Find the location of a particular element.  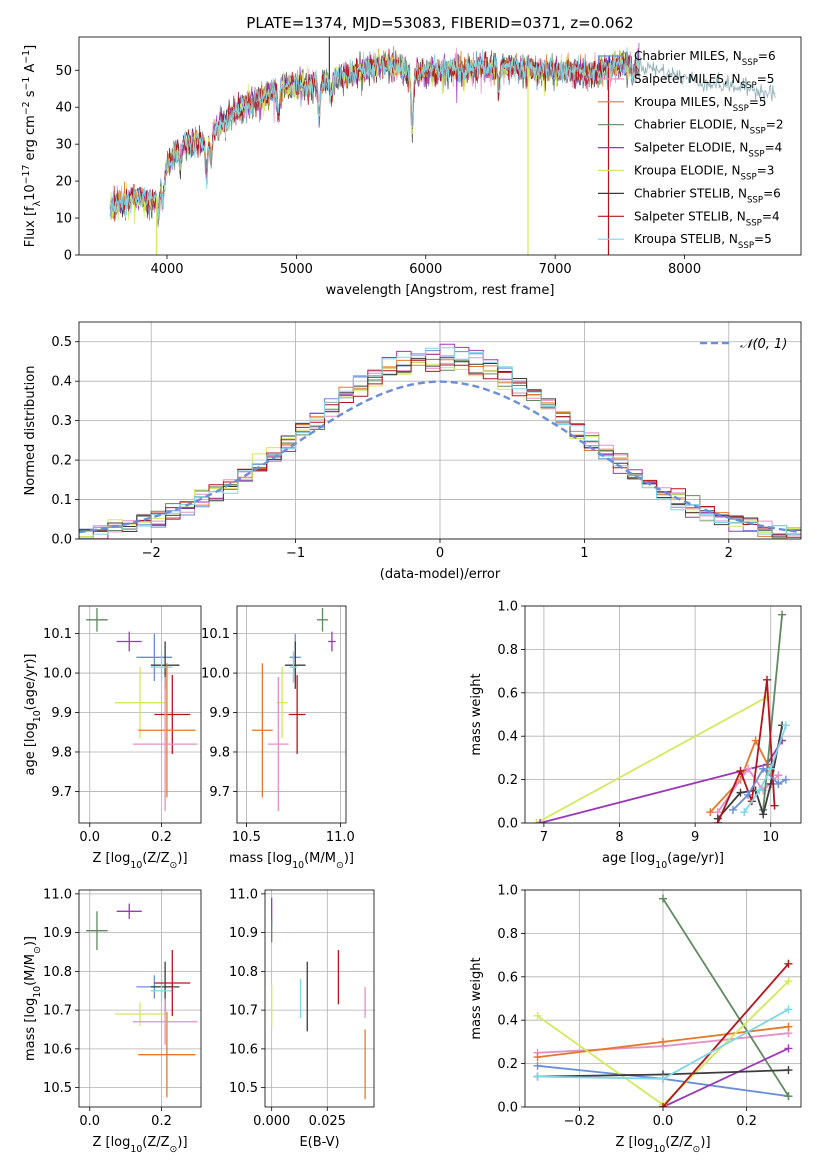

y-tick-label: 0.3 is located at coordinates (61, 421).